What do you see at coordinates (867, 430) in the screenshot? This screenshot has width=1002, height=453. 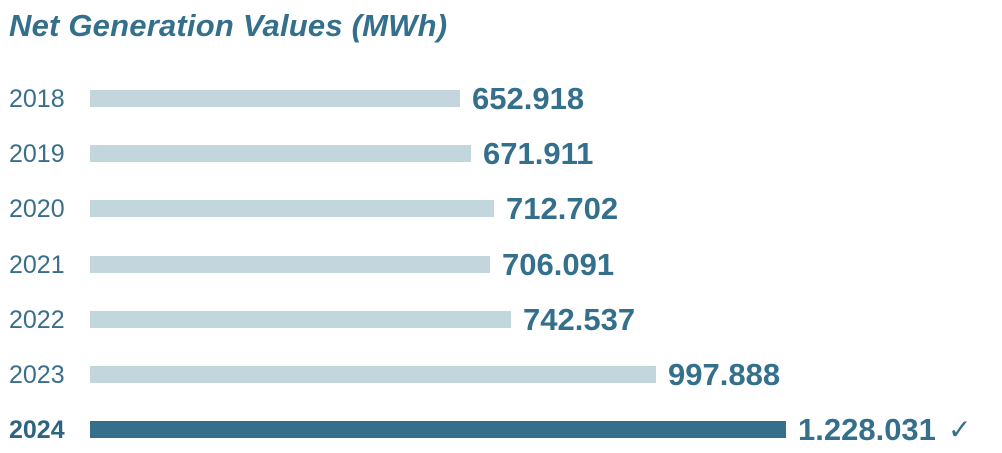 I see `value-label: 1.228.031` at bounding box center [867, 430].